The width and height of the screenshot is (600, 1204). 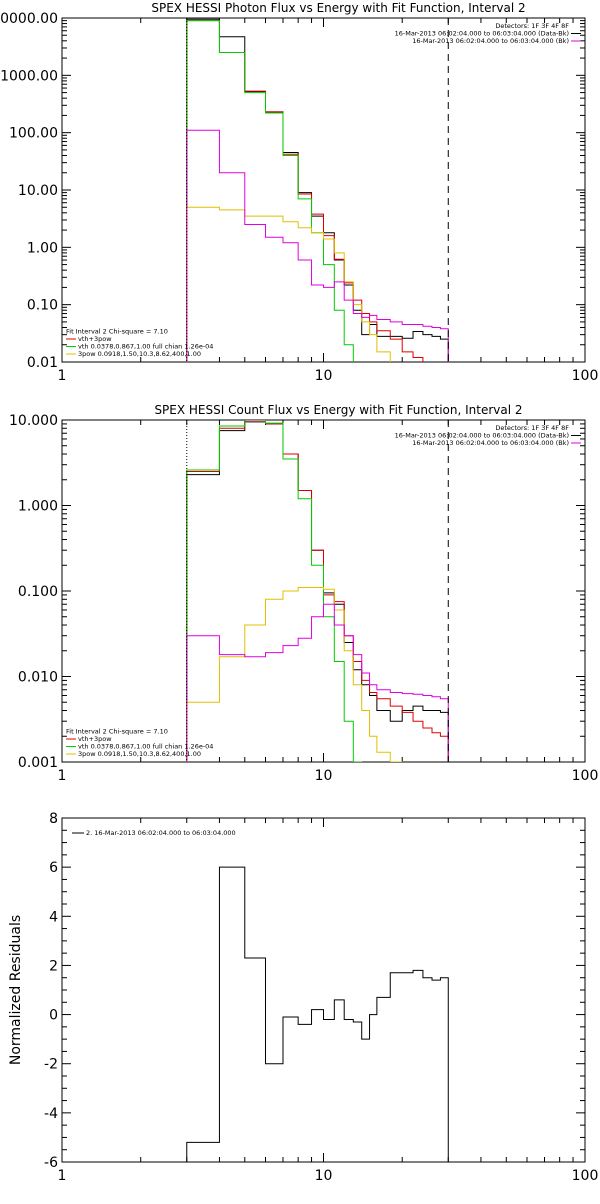 I want to click on y-tick-label: -4, so click(x=51, y=1114).